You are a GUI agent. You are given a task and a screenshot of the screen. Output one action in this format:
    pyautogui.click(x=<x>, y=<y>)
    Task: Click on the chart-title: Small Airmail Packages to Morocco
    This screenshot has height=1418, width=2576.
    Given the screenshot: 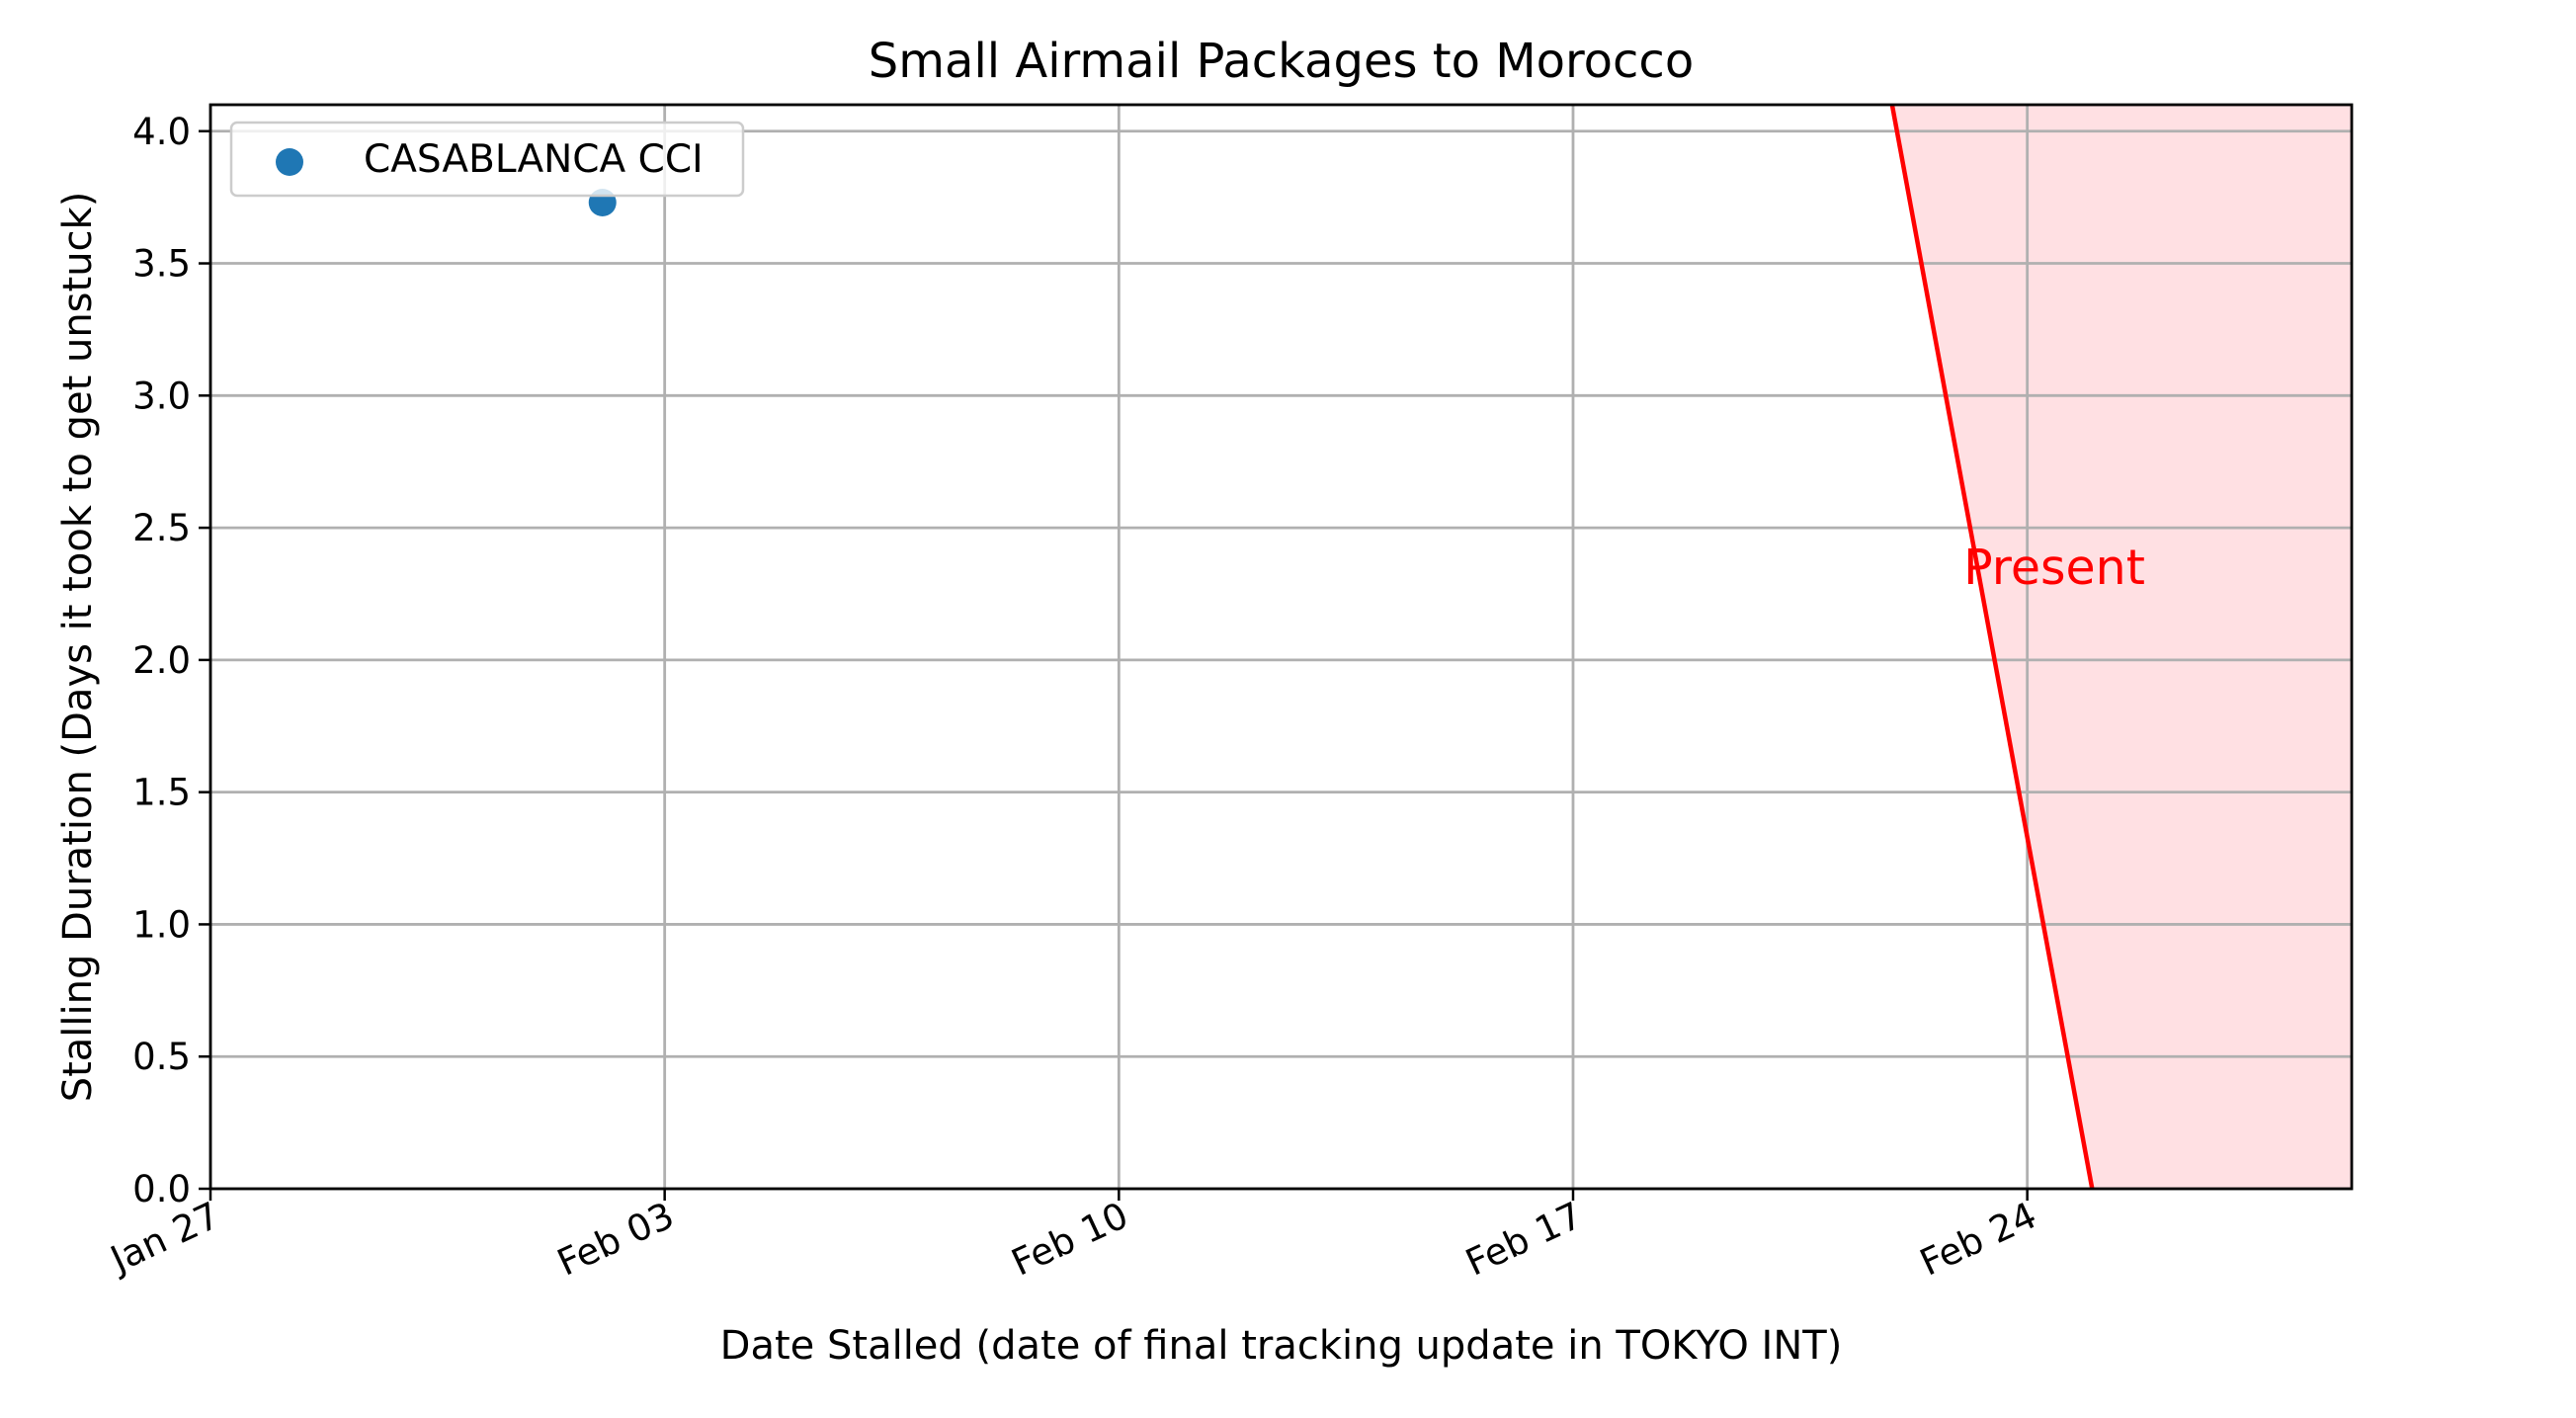 What is the action you would take?
    pyautogui.click(x=1281, y=62)
    